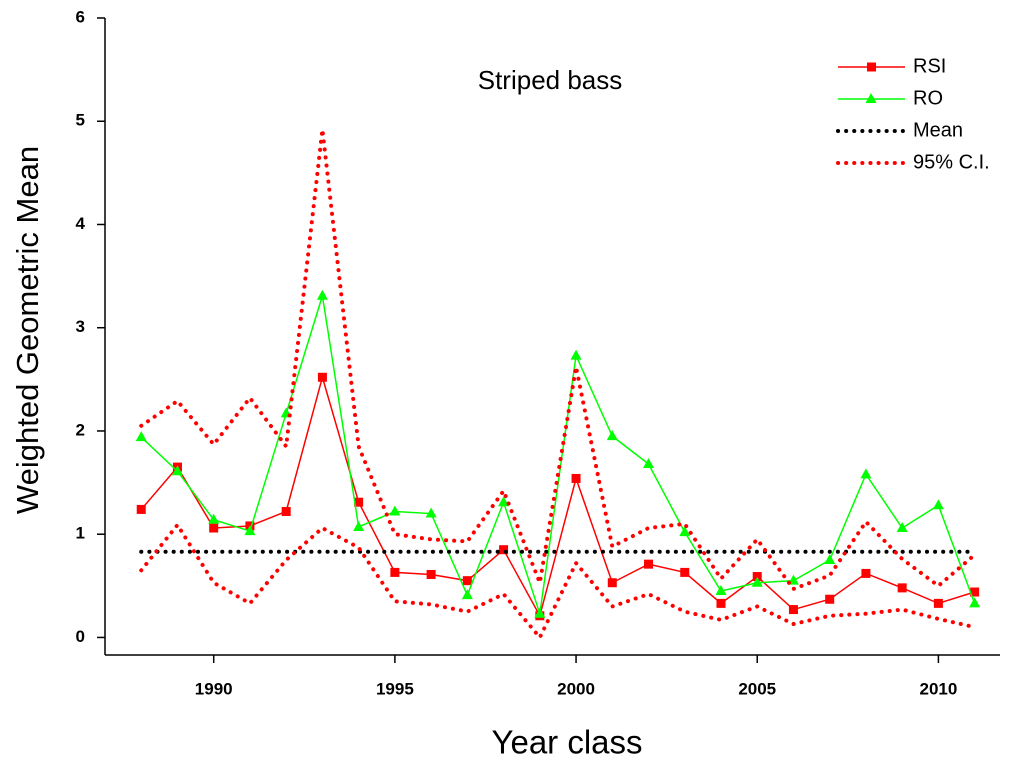 This screenshot has width=1011, height=769. What do you see at coordinates (80, 429) in the screenshot?
I see `y-tick-label: 2` at bounding box center [80, 429].